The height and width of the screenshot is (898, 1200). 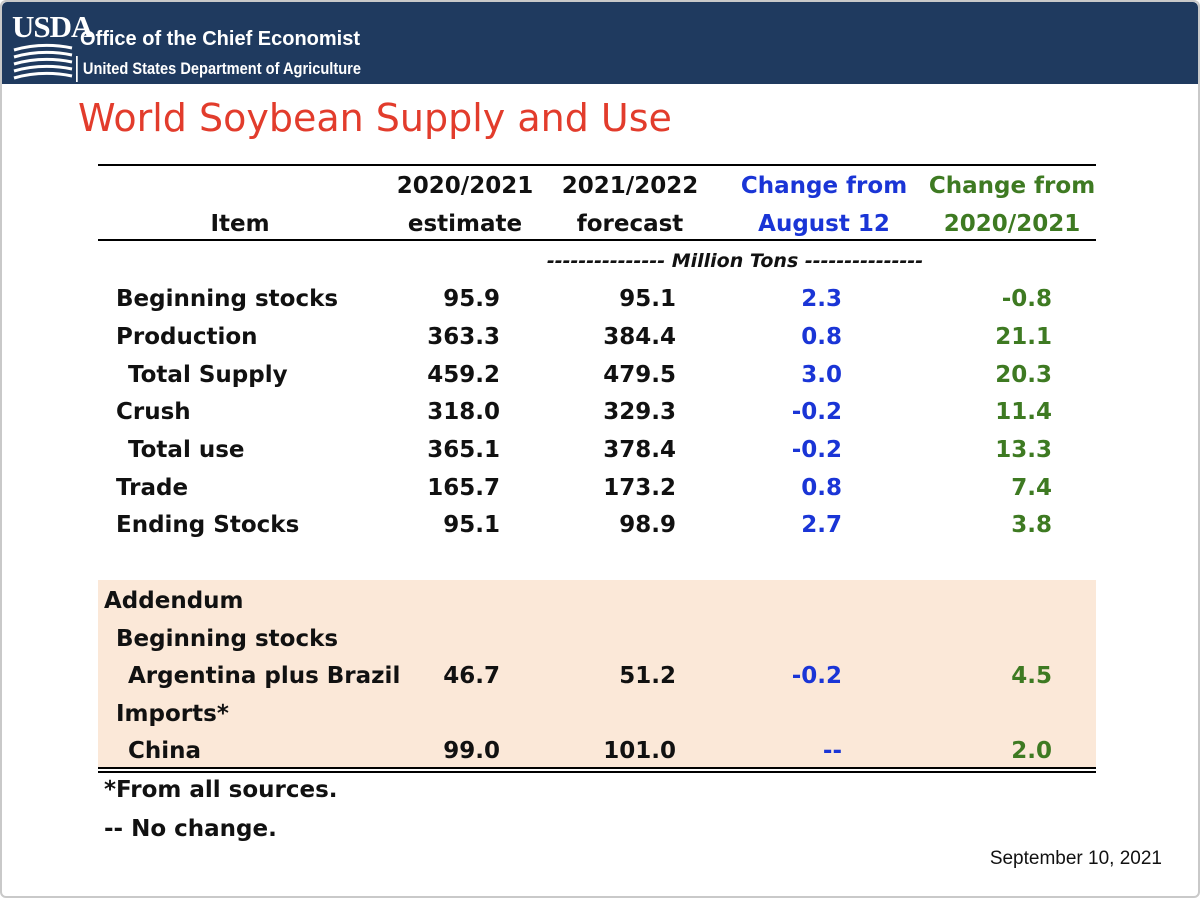 What do you see at coordinates (174, 601) in the screenshot?
I see `addendum-label: Addendum` at bounding box center [174, 601].